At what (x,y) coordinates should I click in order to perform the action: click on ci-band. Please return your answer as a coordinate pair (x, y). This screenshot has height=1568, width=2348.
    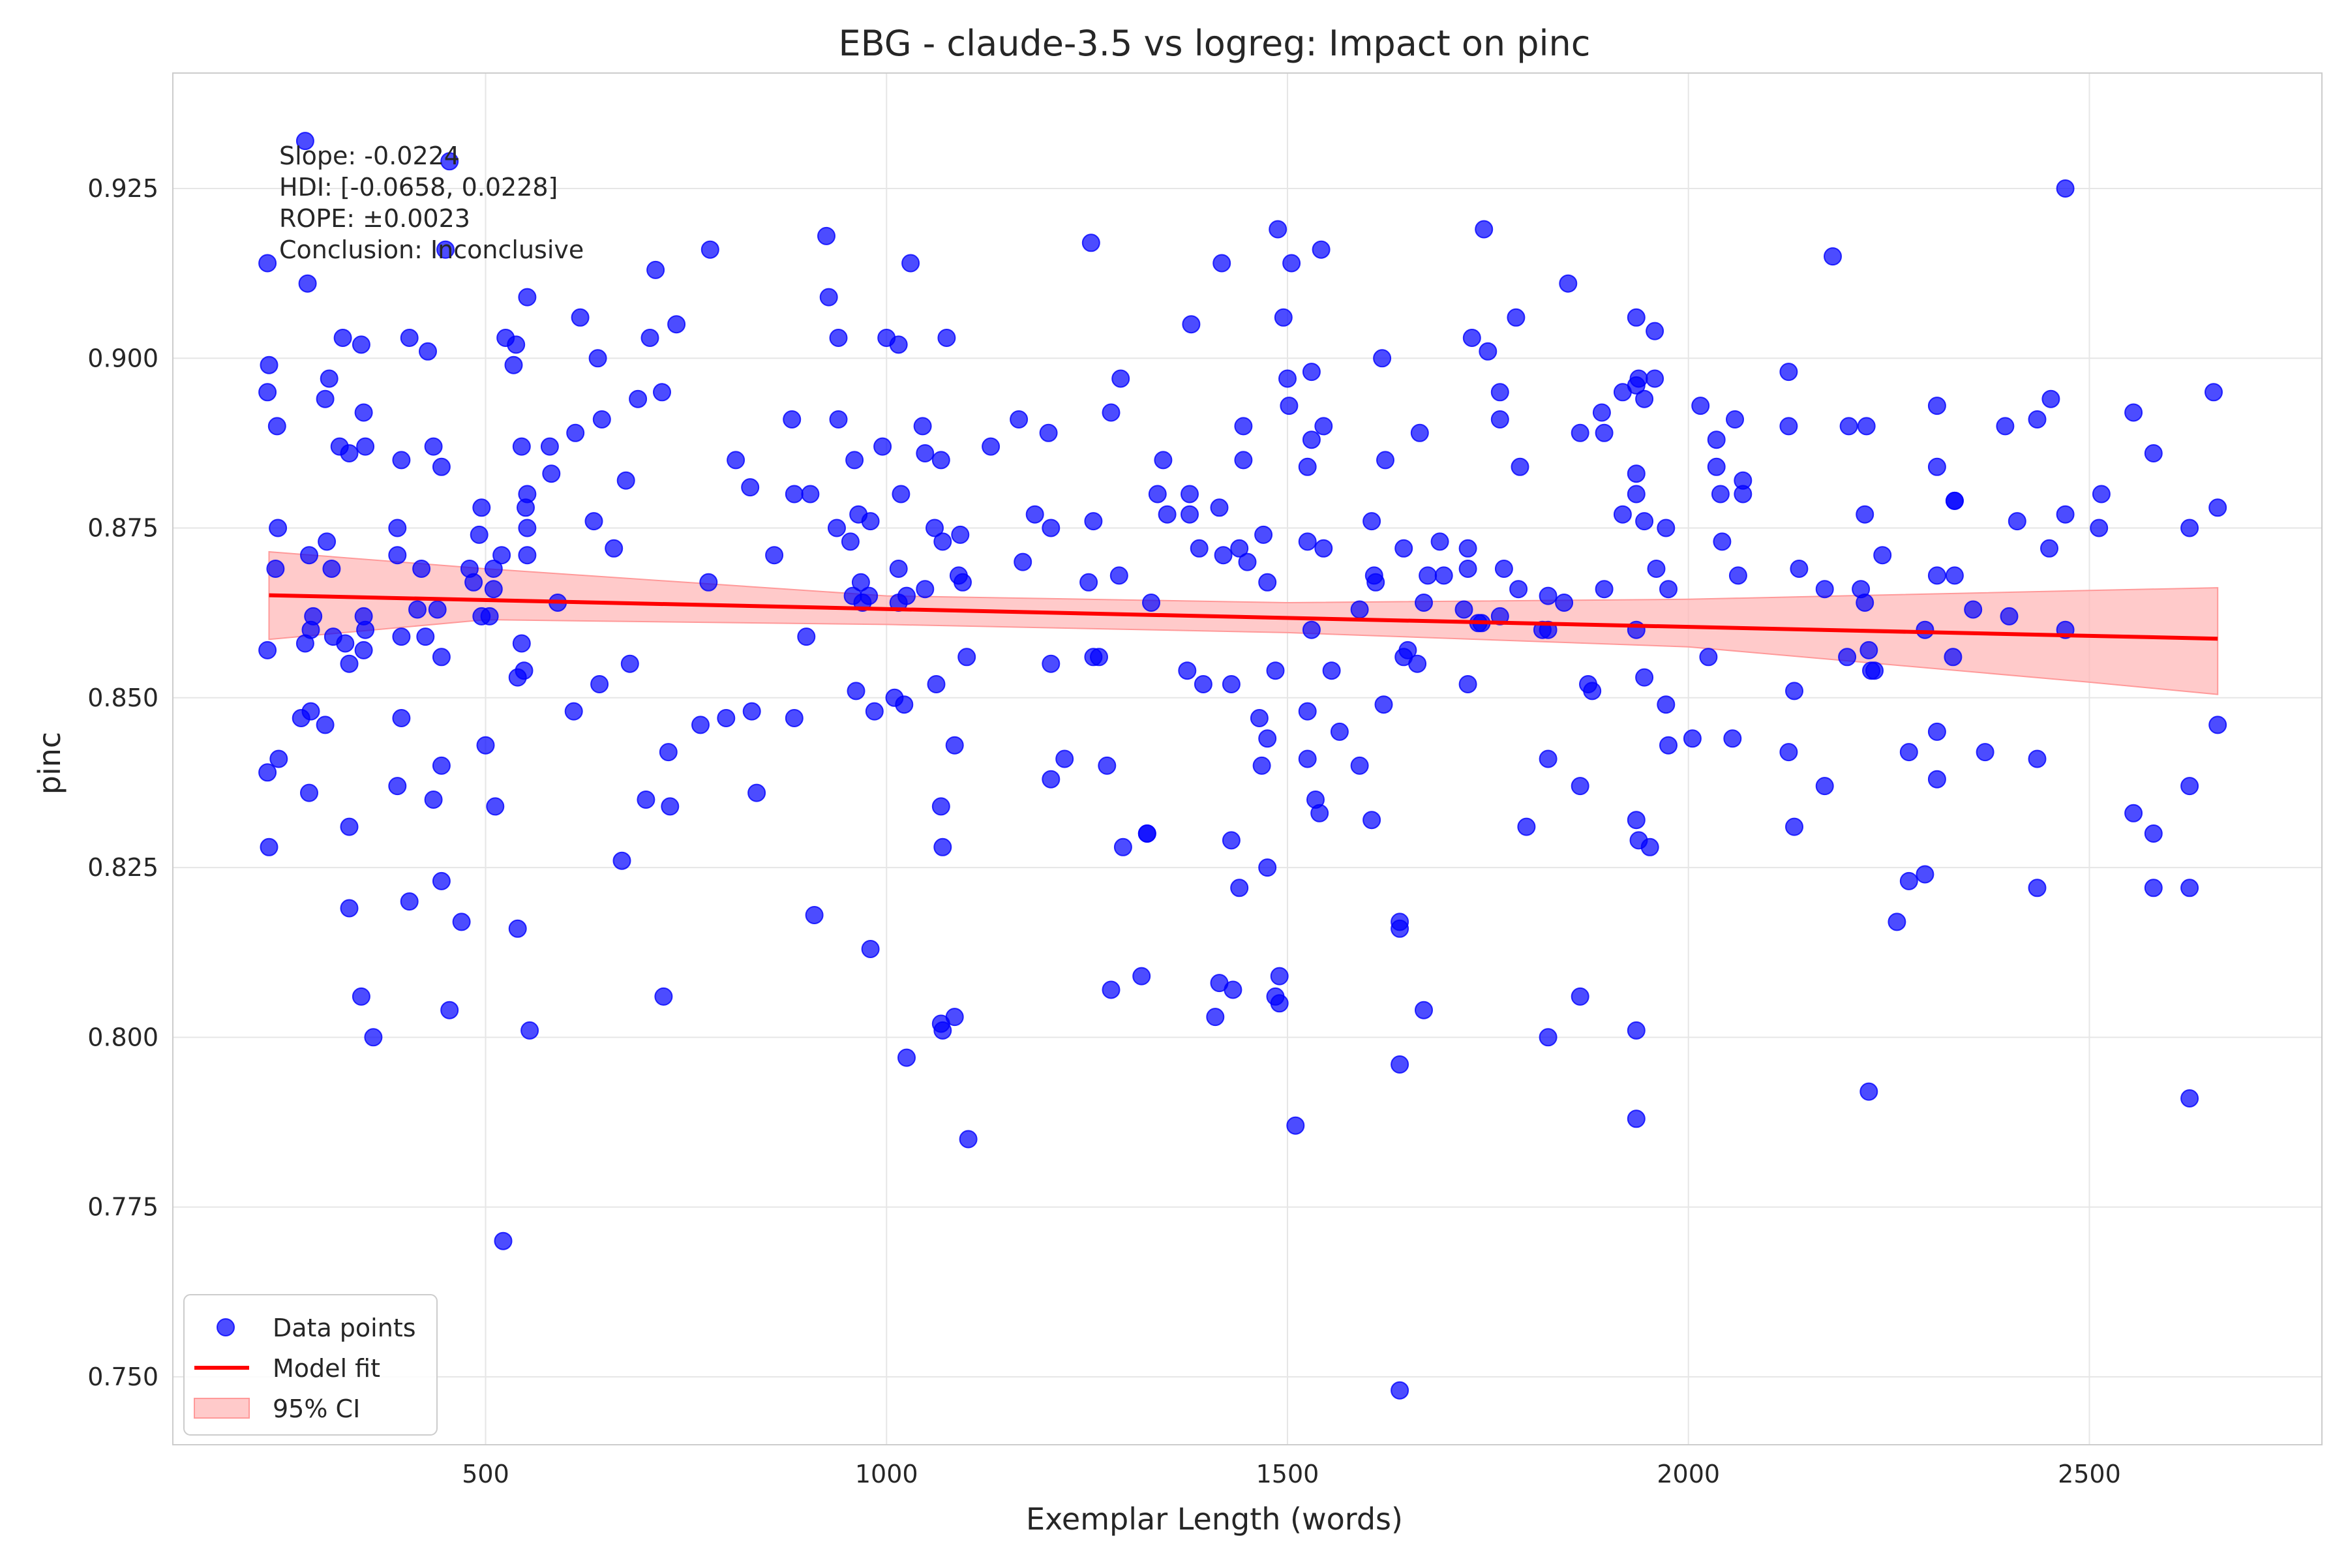
    Looking at the image, I should click on (1243, 622).